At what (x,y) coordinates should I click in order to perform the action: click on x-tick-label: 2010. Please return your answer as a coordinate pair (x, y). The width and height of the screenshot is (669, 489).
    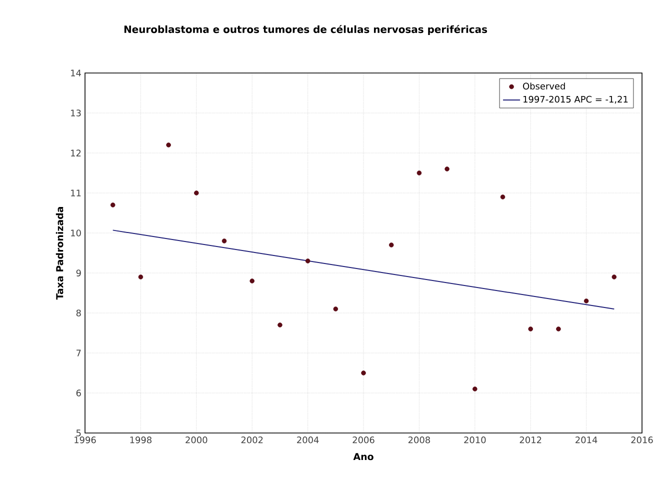
    Looking at the image, I should click on (475, 440).